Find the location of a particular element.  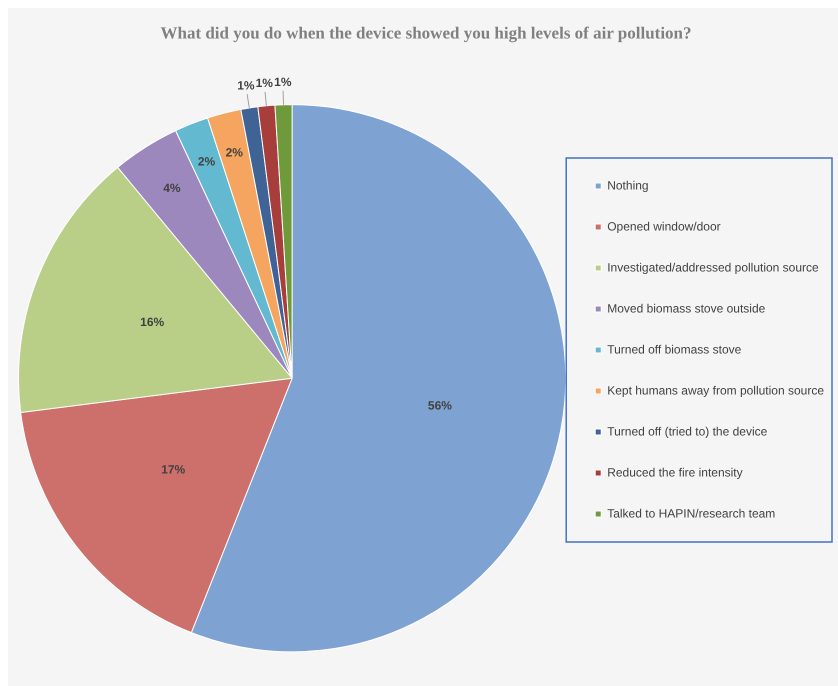

data-label: 56% is located at coordinates (440, 405).